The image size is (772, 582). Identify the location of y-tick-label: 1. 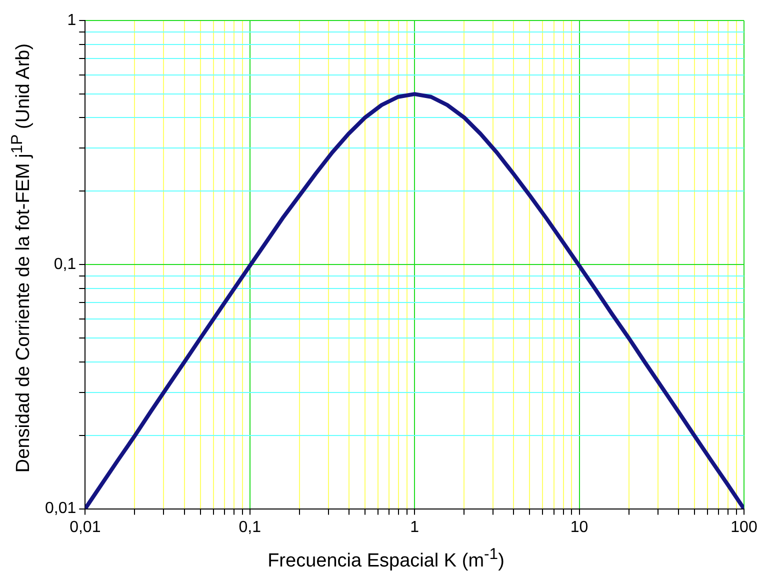
(71, 21).